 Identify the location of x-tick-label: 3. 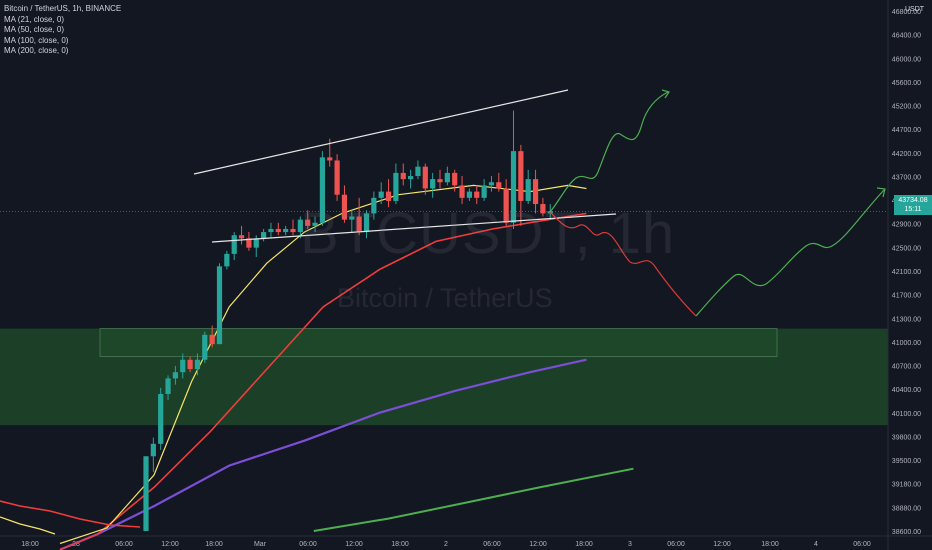
(630, 544).